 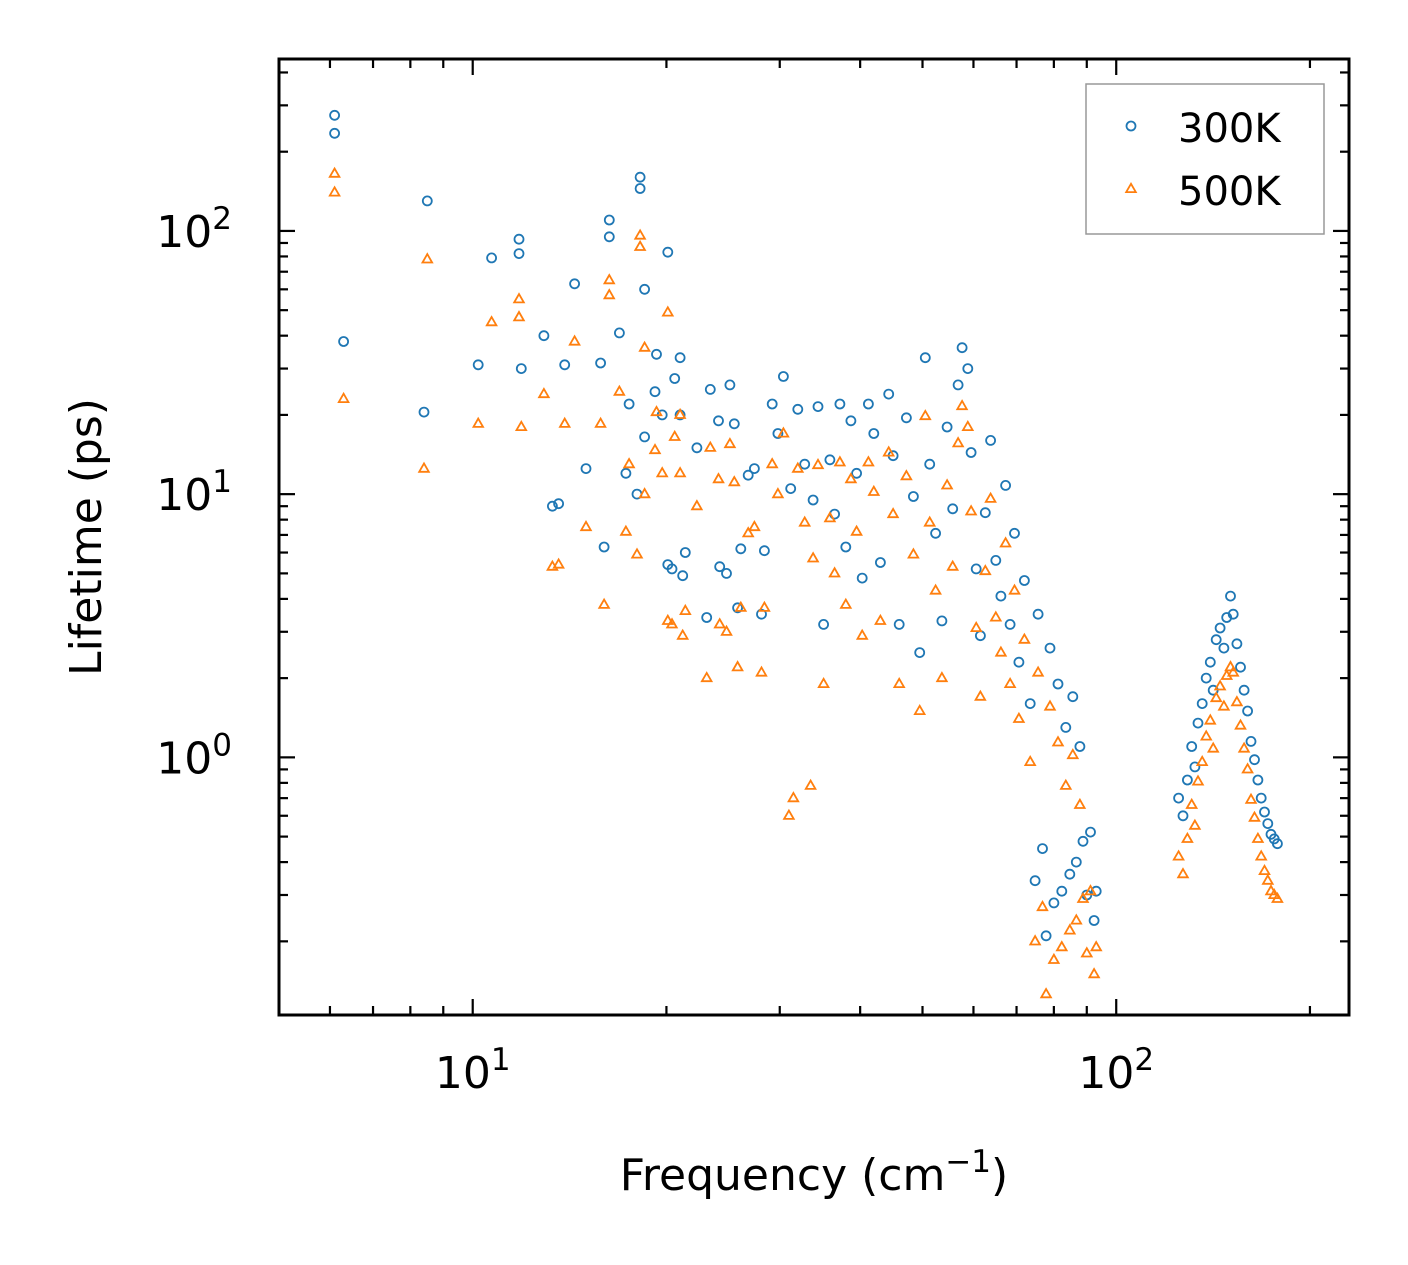 I want to click on x-axis-label-superscript: −1, so click(x=968, y=1162).